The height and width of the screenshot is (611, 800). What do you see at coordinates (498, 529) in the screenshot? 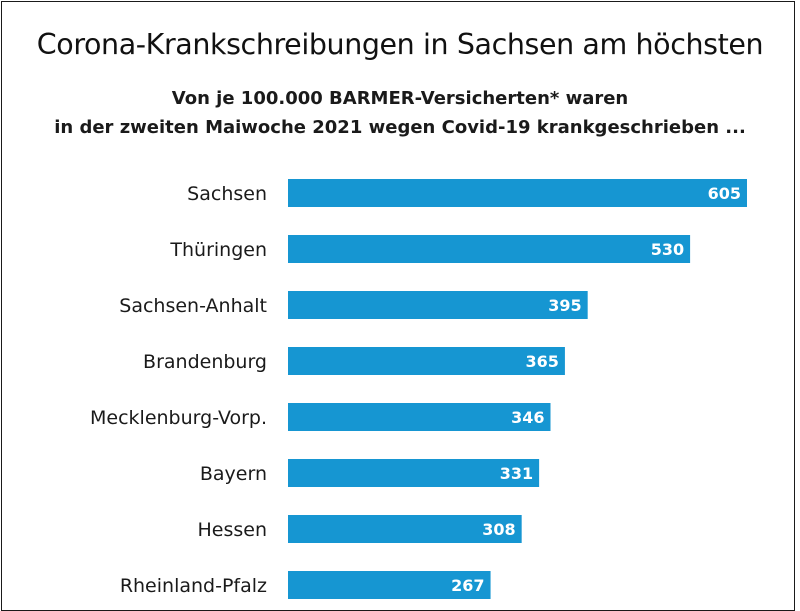
I see `value-label: 308` at bounding box center [498, 529].